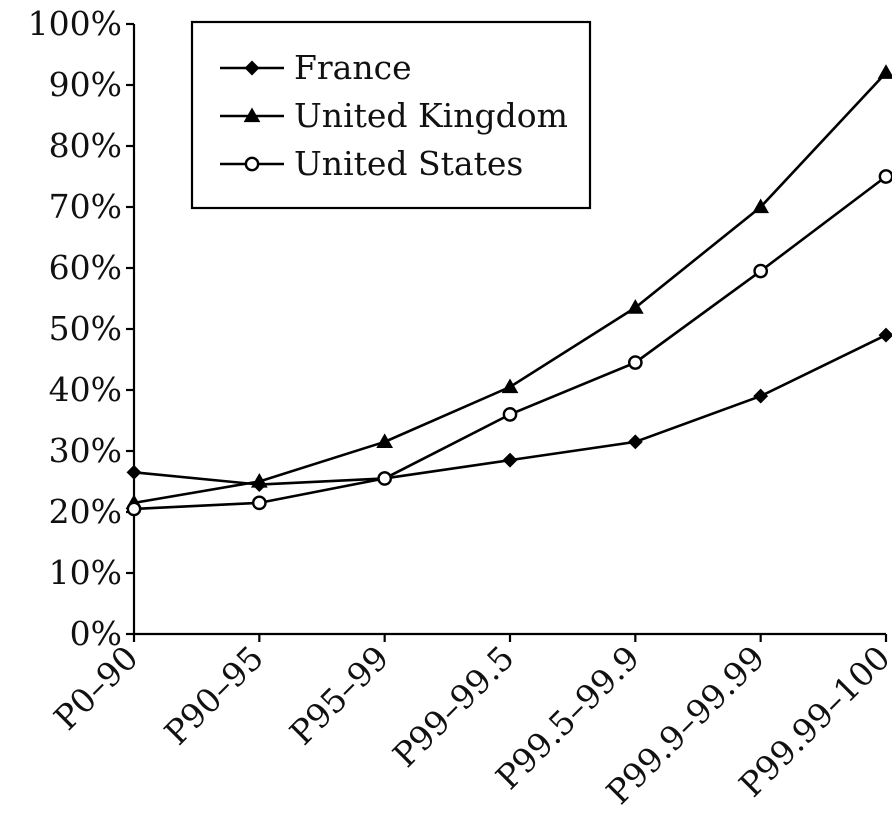  What do you see at coordinates (75, 23) in the screenshot?
I see `y-tick-label: 100%` at bounding box center [75, 23].